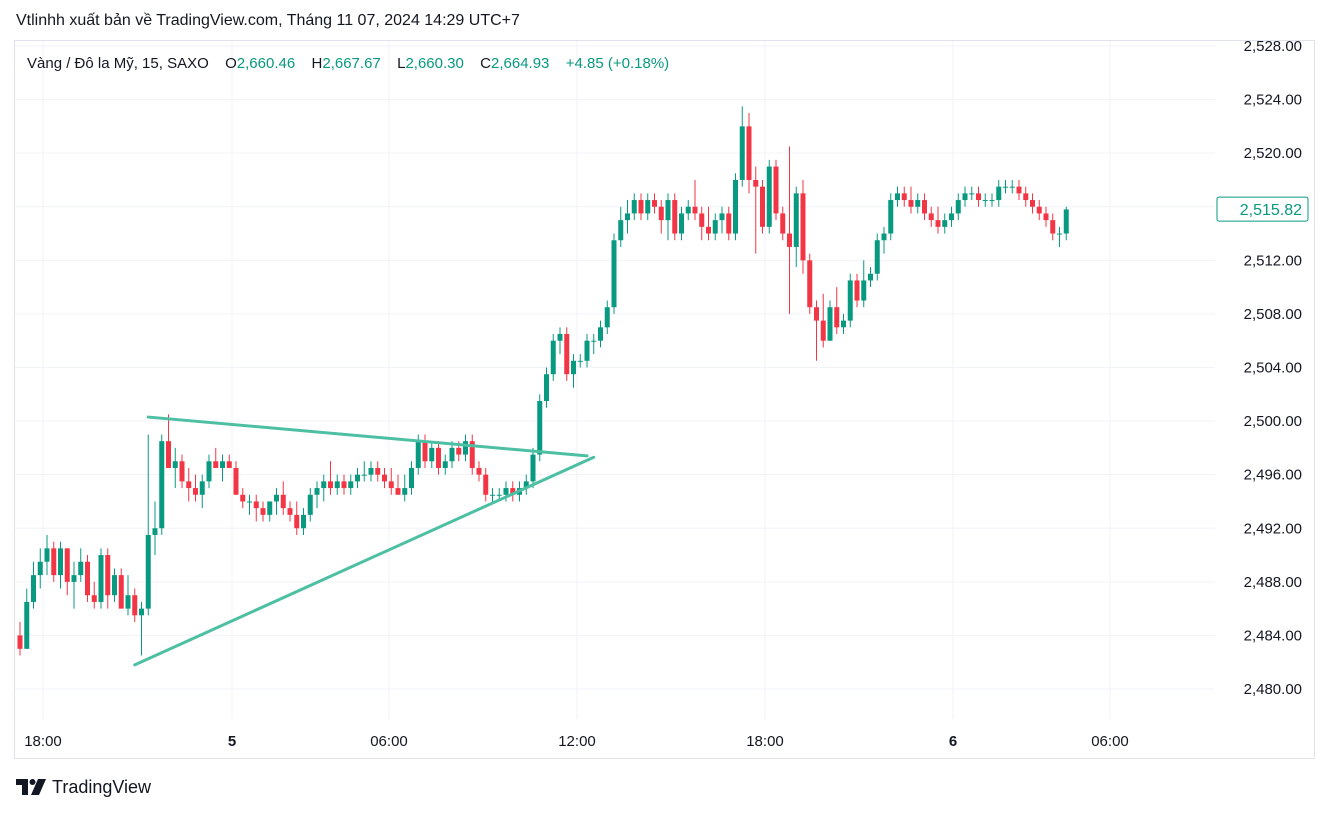 The height and width of the screenshot is (813, 1331). Describe the element at coordinates (266, 63) in the screenshot. I see `open-value: 2,660.46` at that location.